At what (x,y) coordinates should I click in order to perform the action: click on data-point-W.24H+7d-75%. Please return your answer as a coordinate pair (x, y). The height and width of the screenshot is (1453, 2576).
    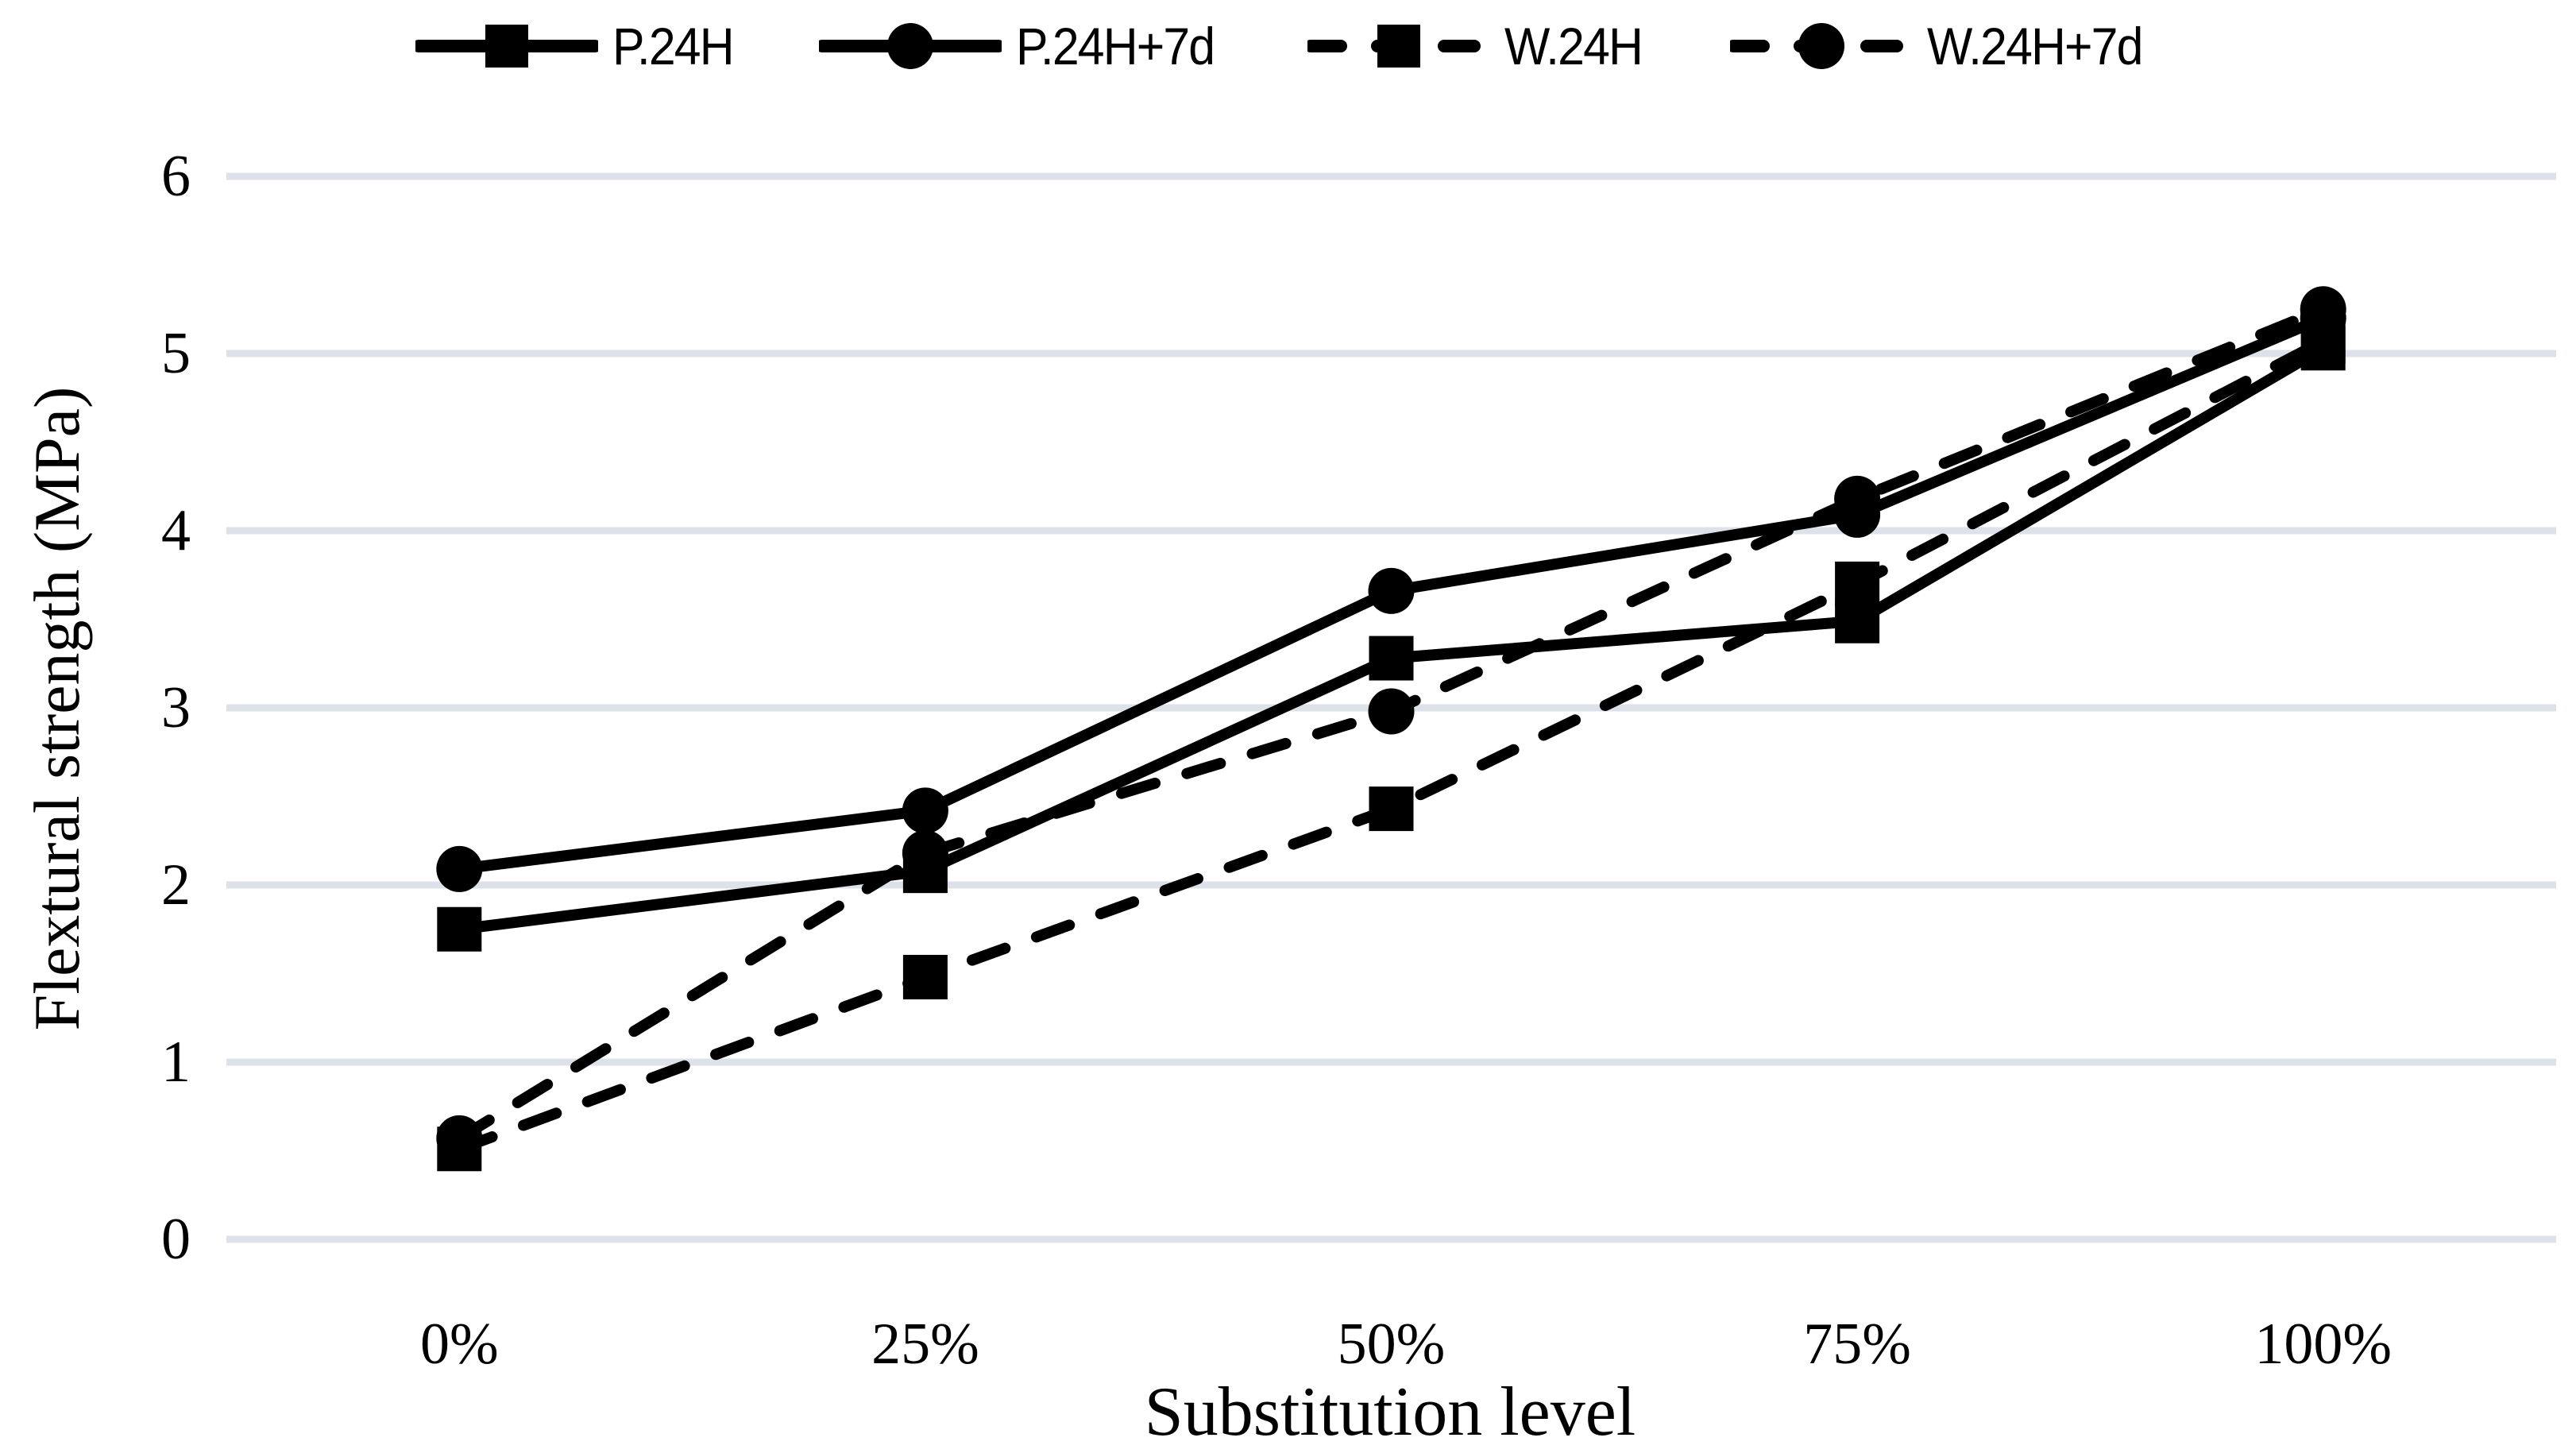
    Looking at the image, I should click on (1858, 498).